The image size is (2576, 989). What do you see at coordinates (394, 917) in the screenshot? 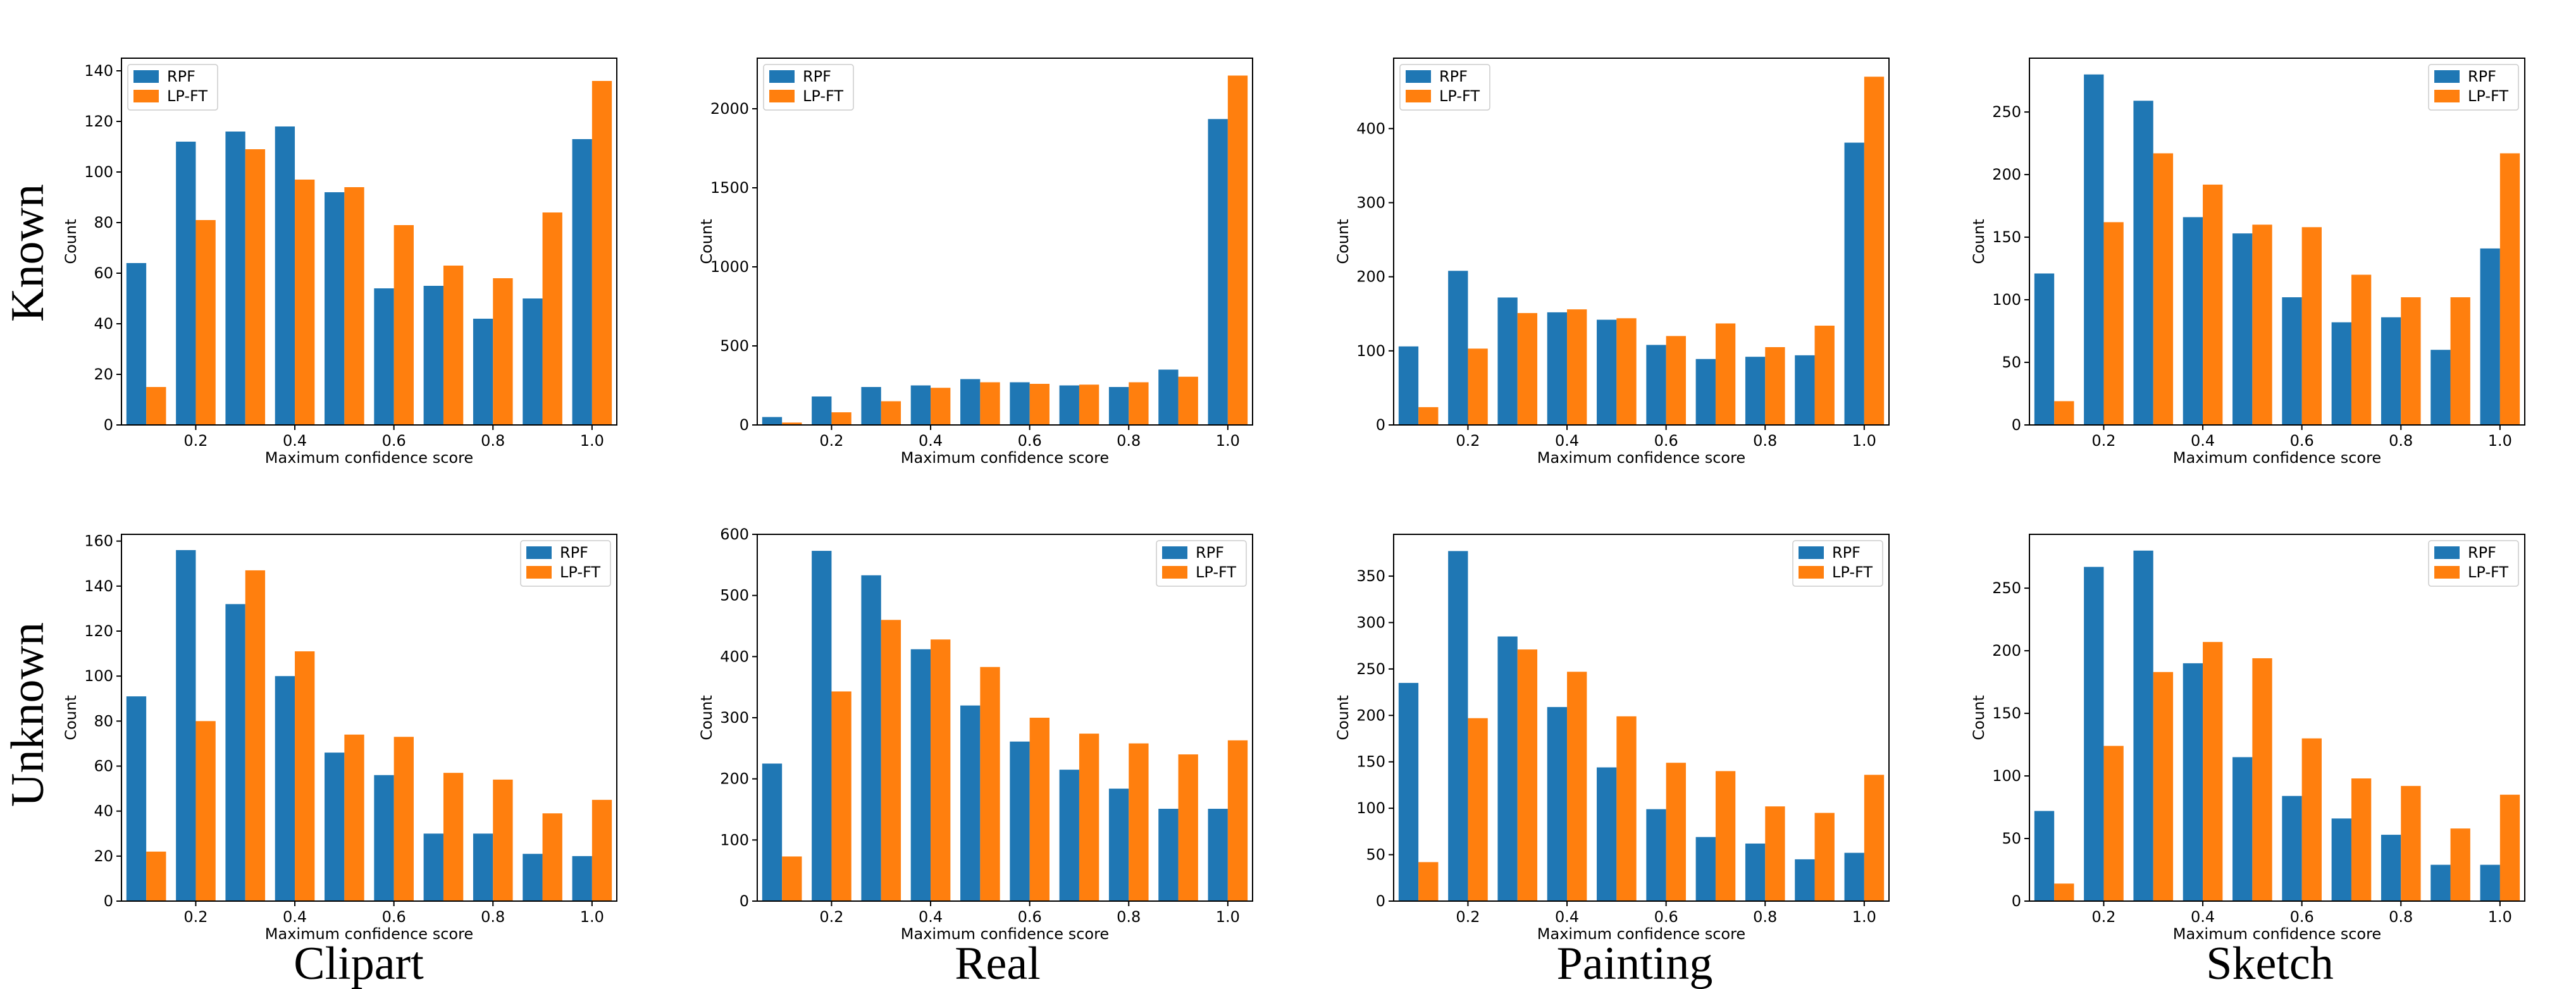
I see `x-tick-label: 0.6` at bounding box center [394, 917].